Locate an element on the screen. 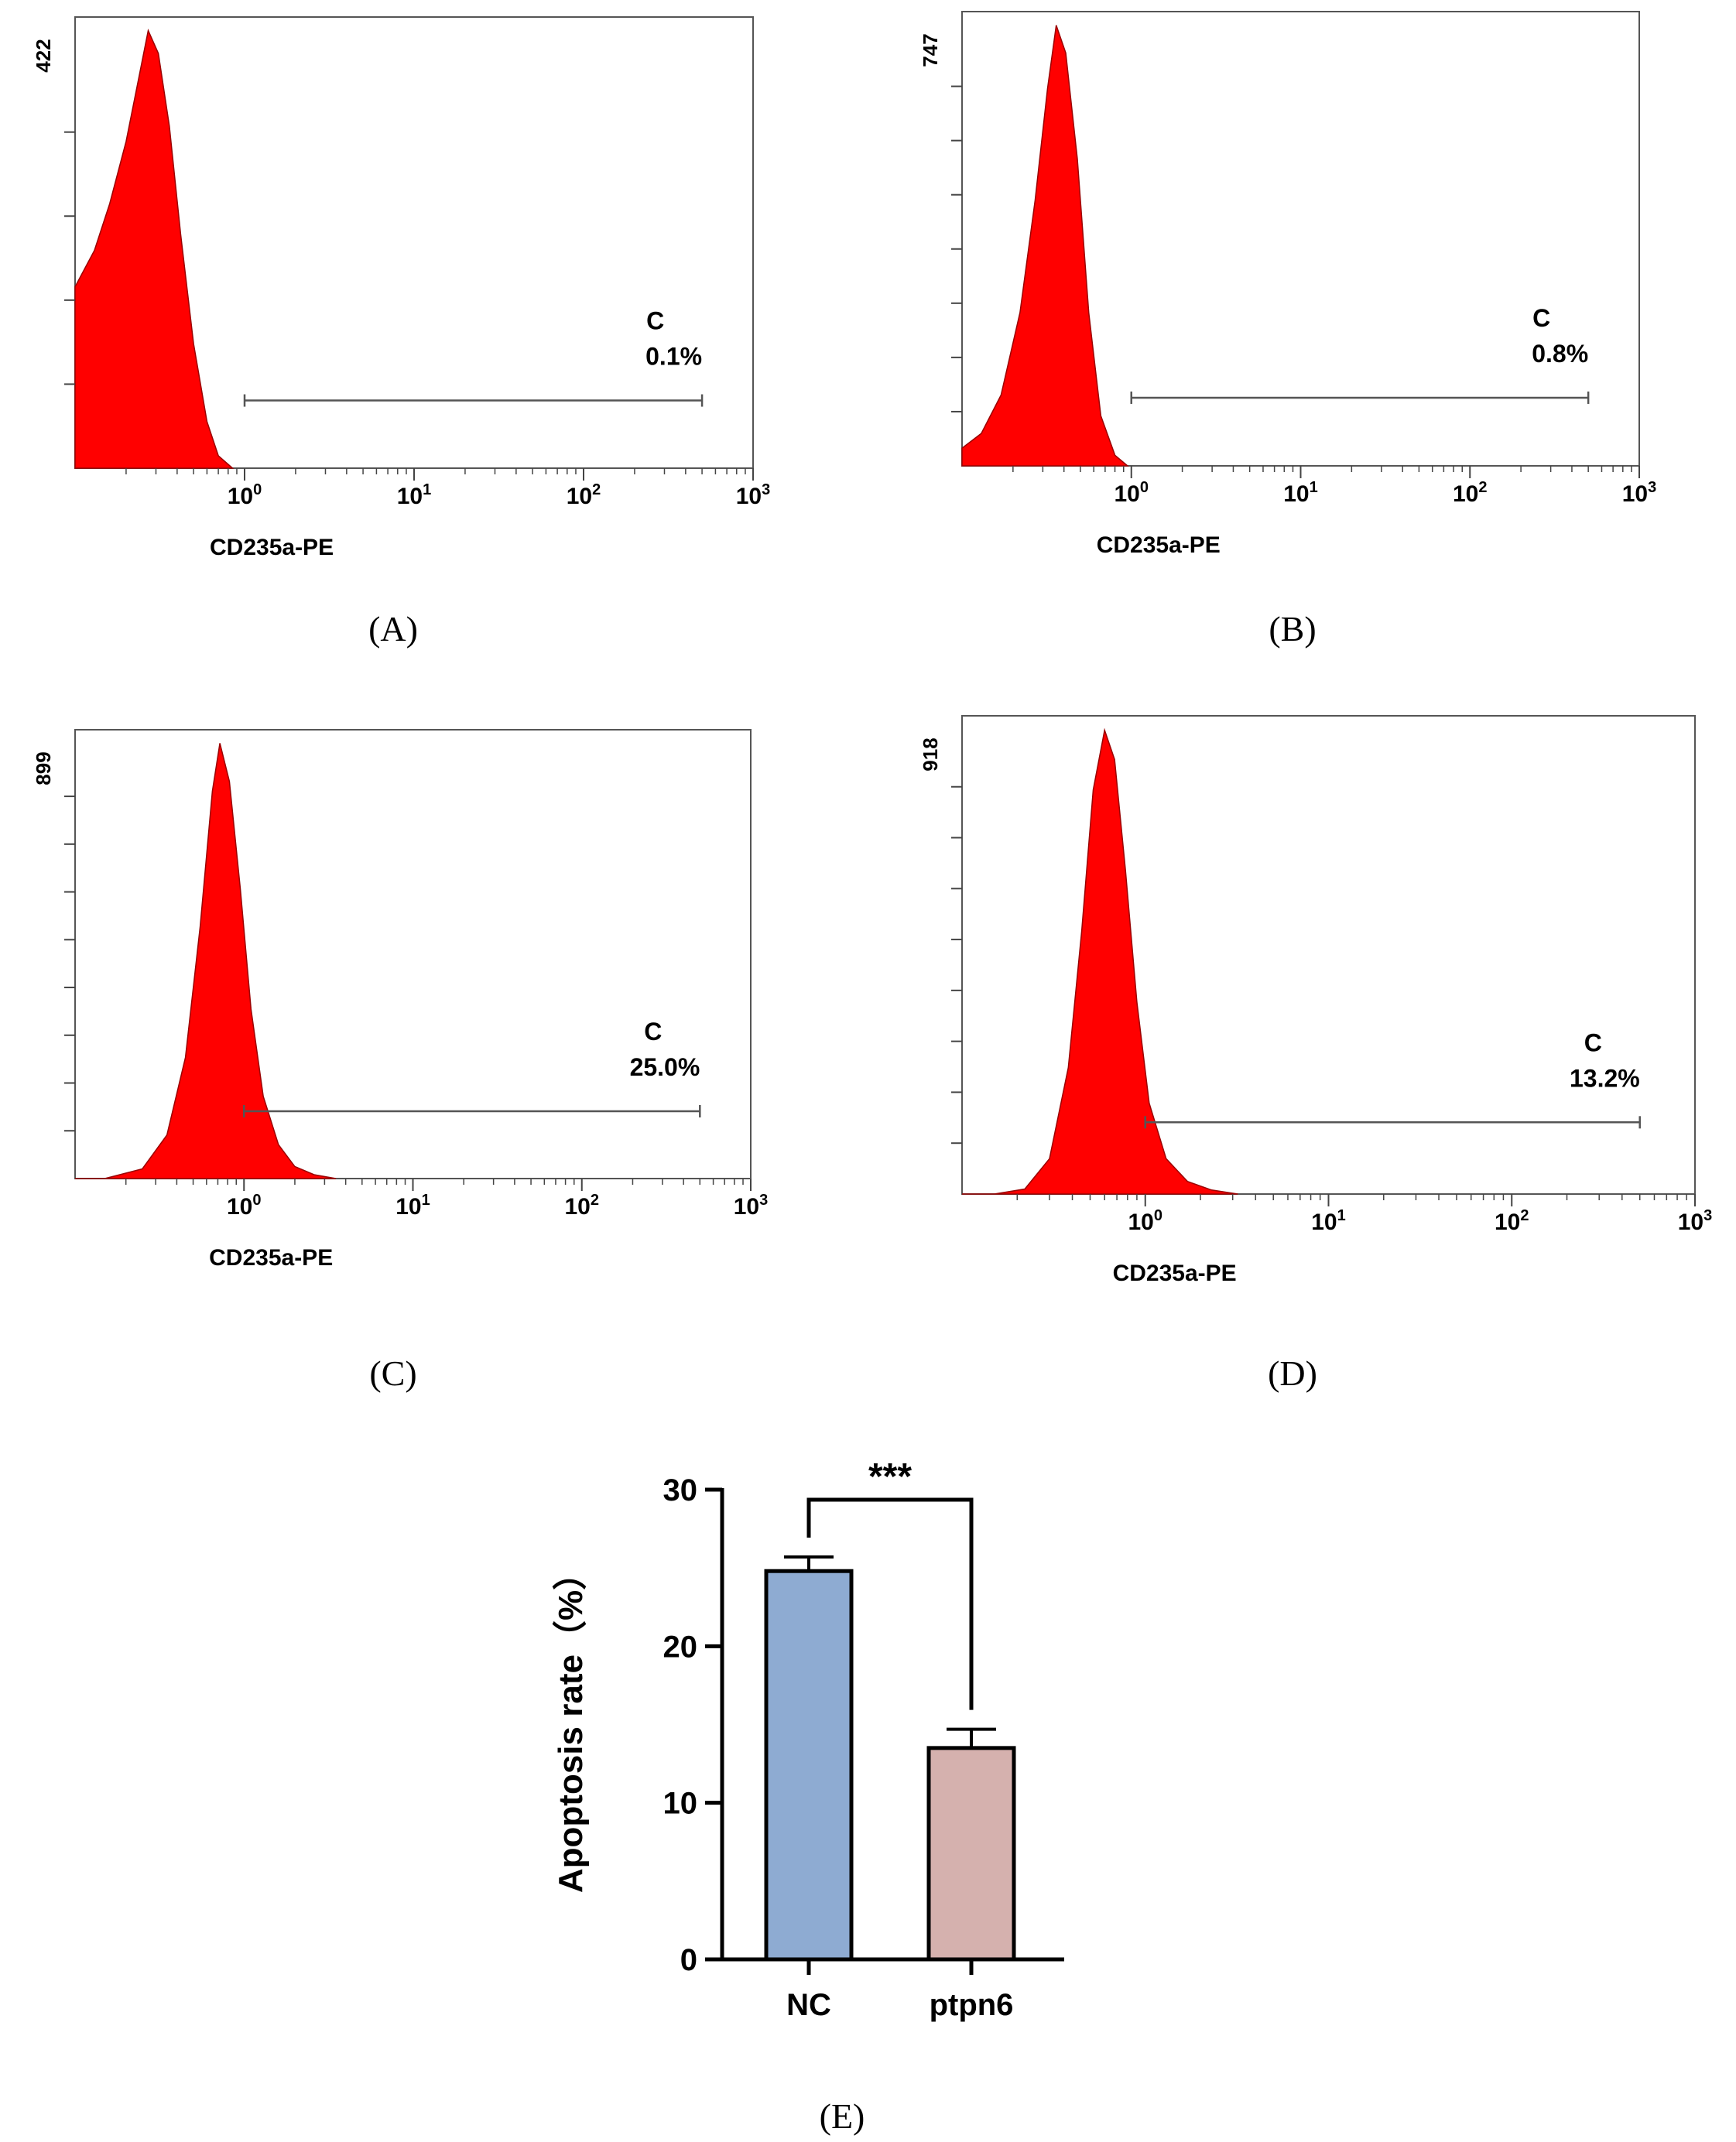 Image resolution: width=1736 pixels, height=2142 pixels. x-tick-label-d: 10⁰ is located at coordinates (1145, 1221).